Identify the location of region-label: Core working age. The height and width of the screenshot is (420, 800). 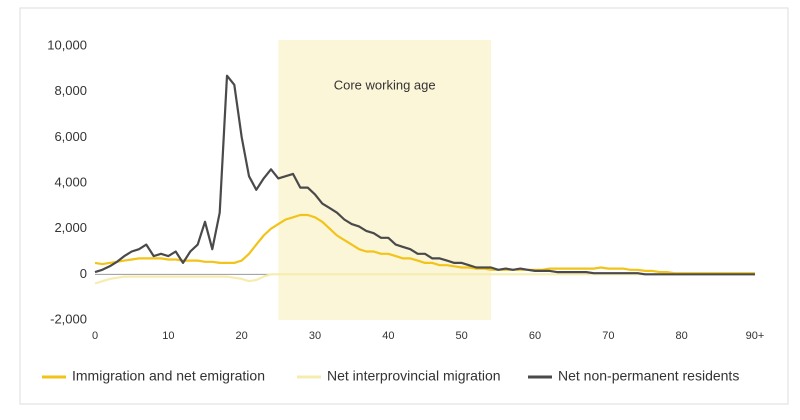
(385, 84).